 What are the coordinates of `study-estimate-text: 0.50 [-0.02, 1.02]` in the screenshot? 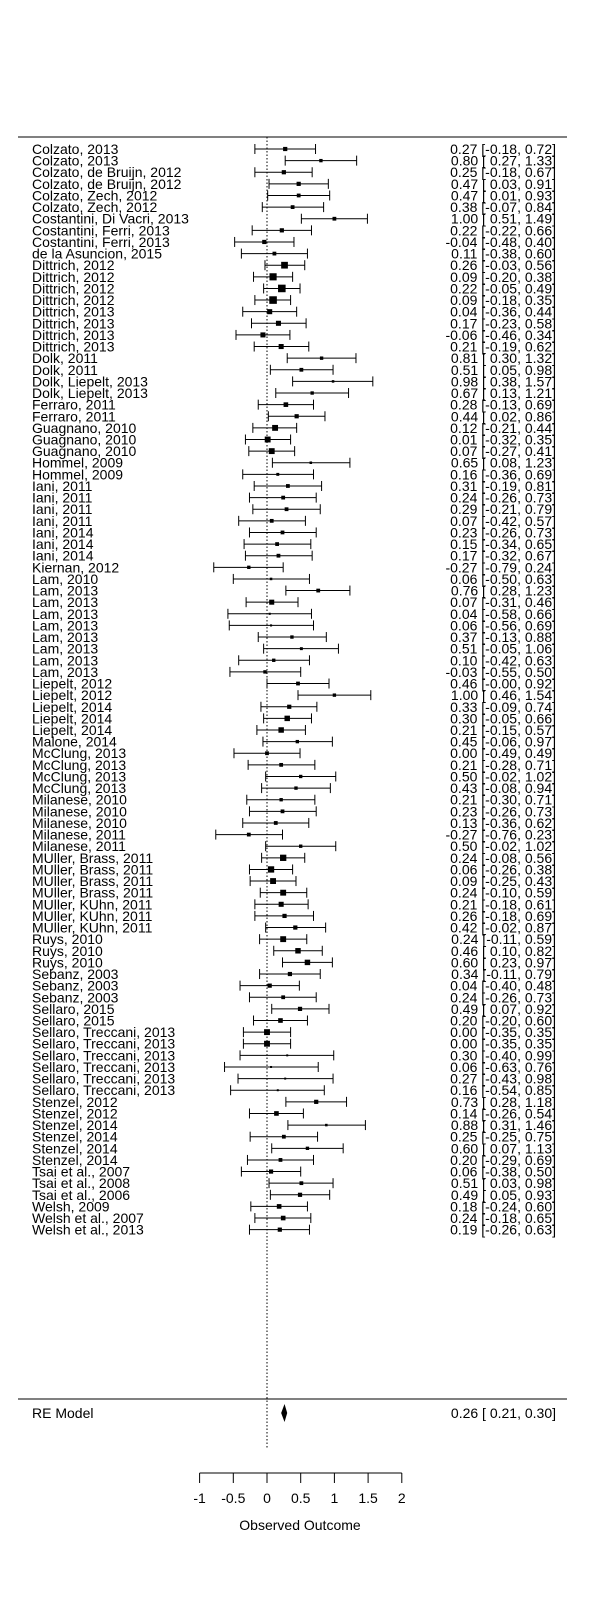 It's located at (503, 846).